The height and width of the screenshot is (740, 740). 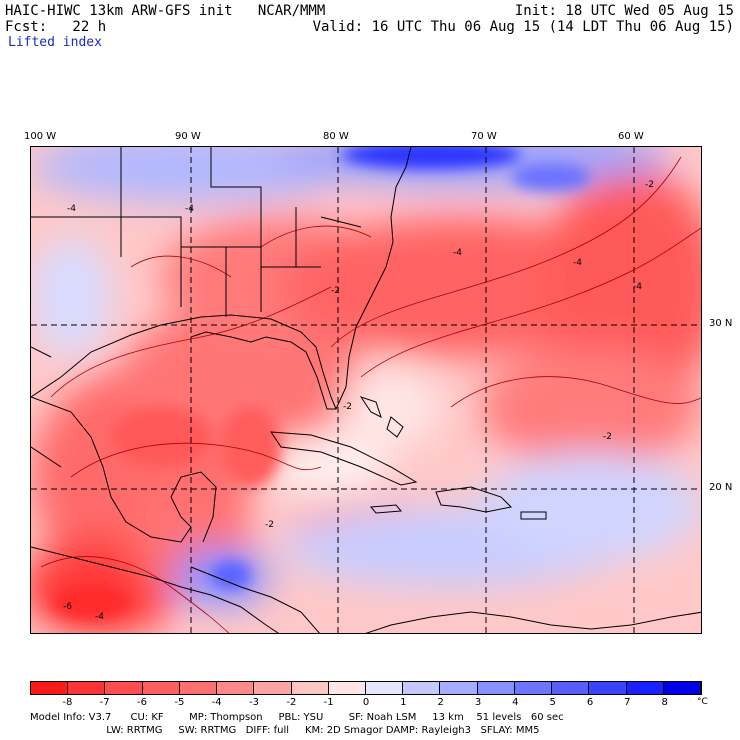 What do you see at coordinates (484, 136) in the screenshot?
I see `lon-label-70w: 70 W` at bounding box center [484, 136].